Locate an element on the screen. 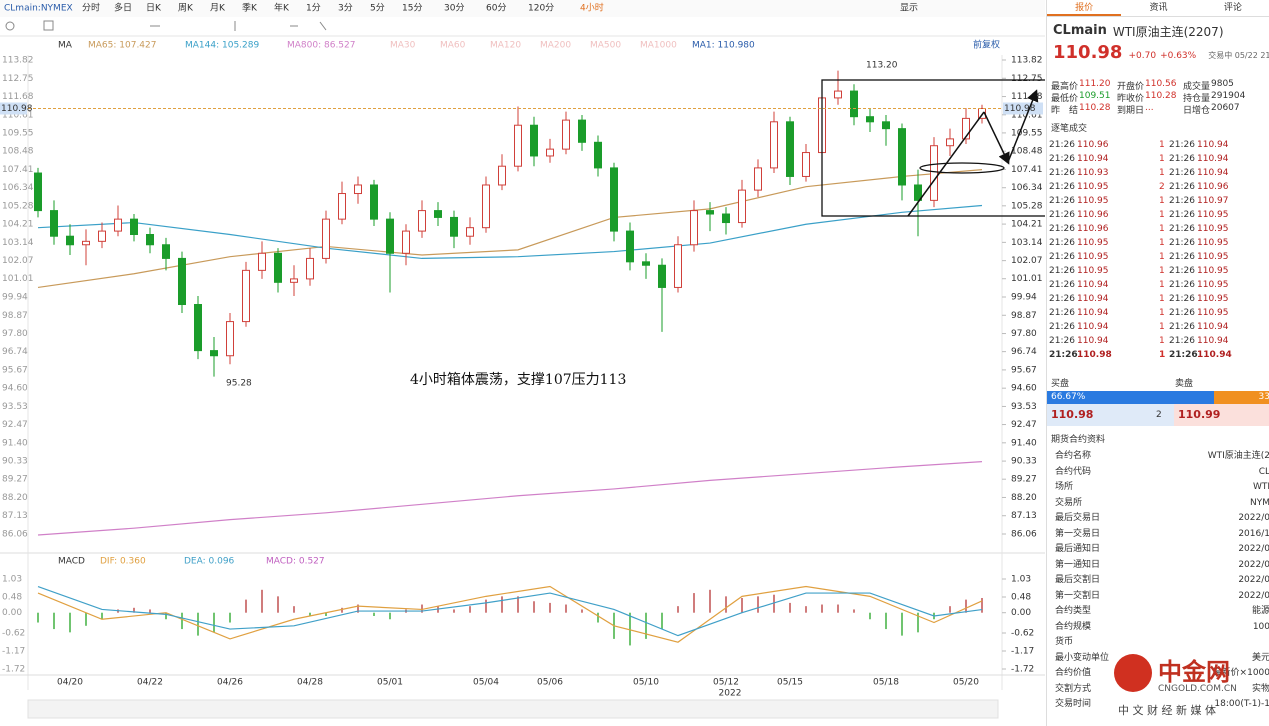 This screenshot has height=726, width=1269. y-tick-label: 91.40 is located at coordinates (15, 443).